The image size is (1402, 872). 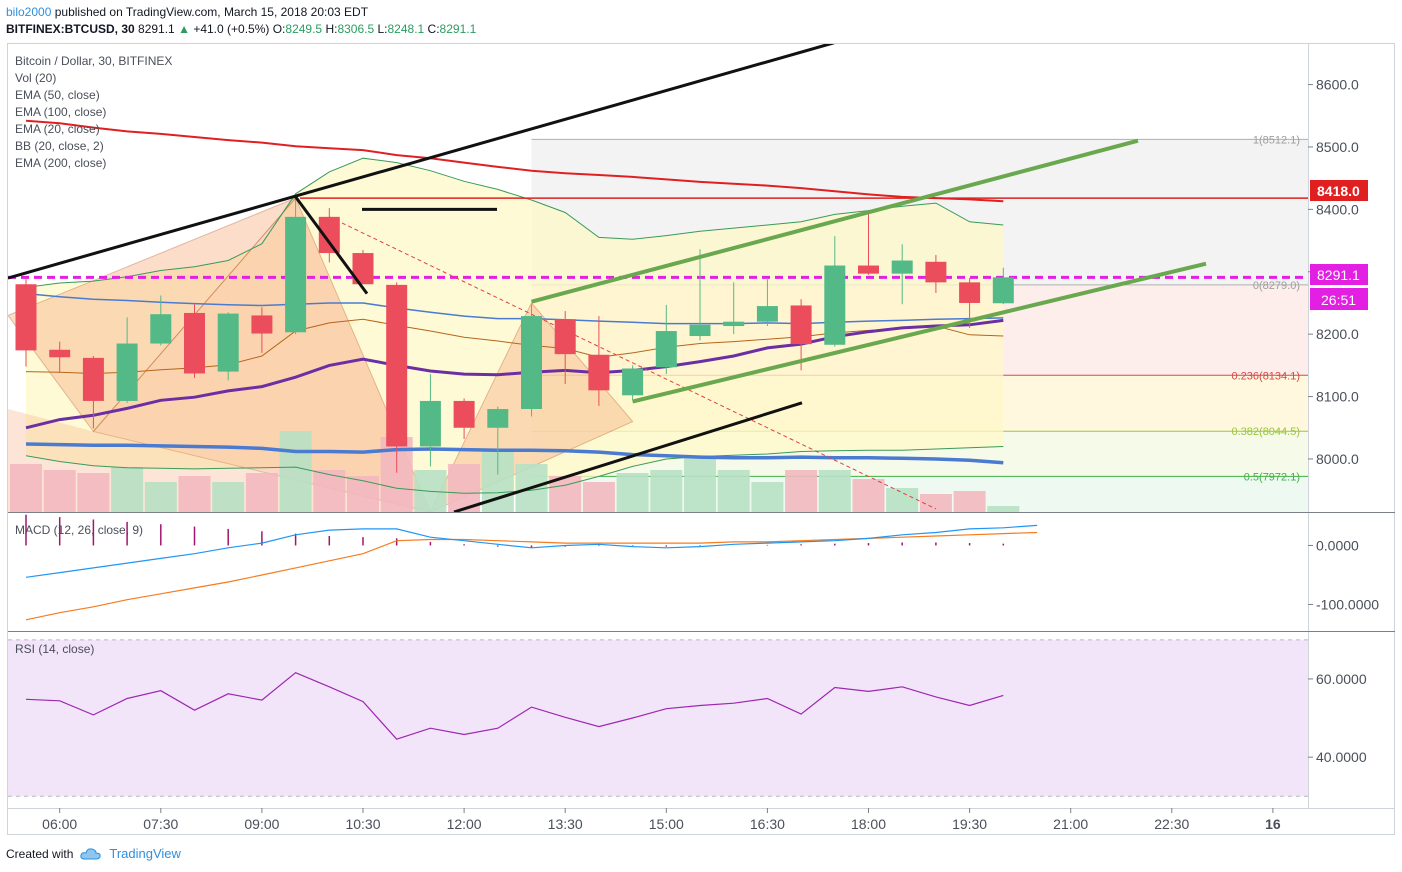 I want to click on price-tick-label: 8400.0, so click(x=1337, y=209).